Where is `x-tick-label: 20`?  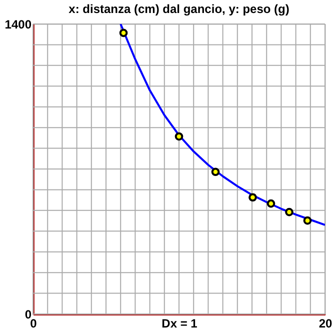 x-tick-label: 20 is located at coordinates (325, 323).